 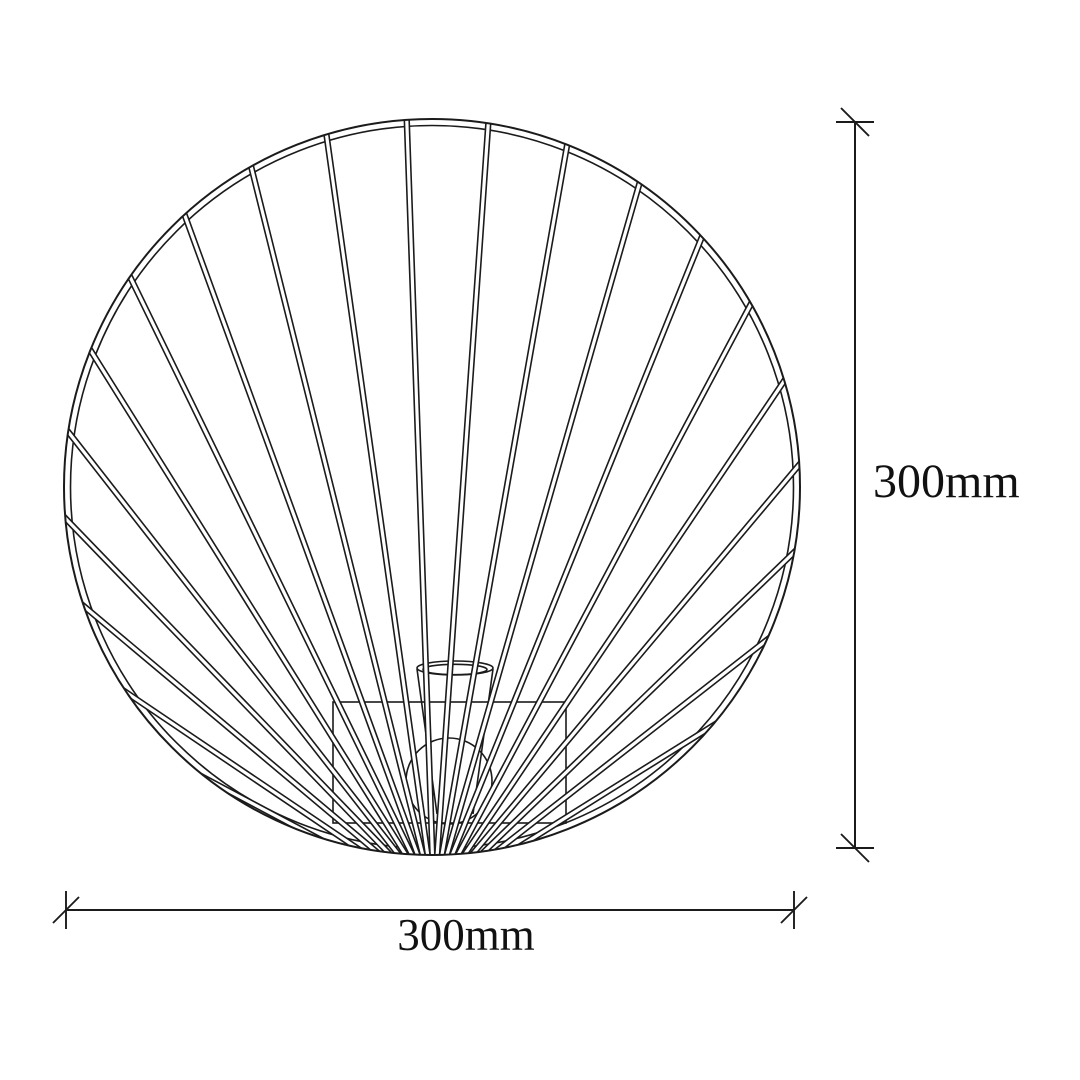 I want to click on width-dimension-label: 300mm, so click(x=466, y=935).